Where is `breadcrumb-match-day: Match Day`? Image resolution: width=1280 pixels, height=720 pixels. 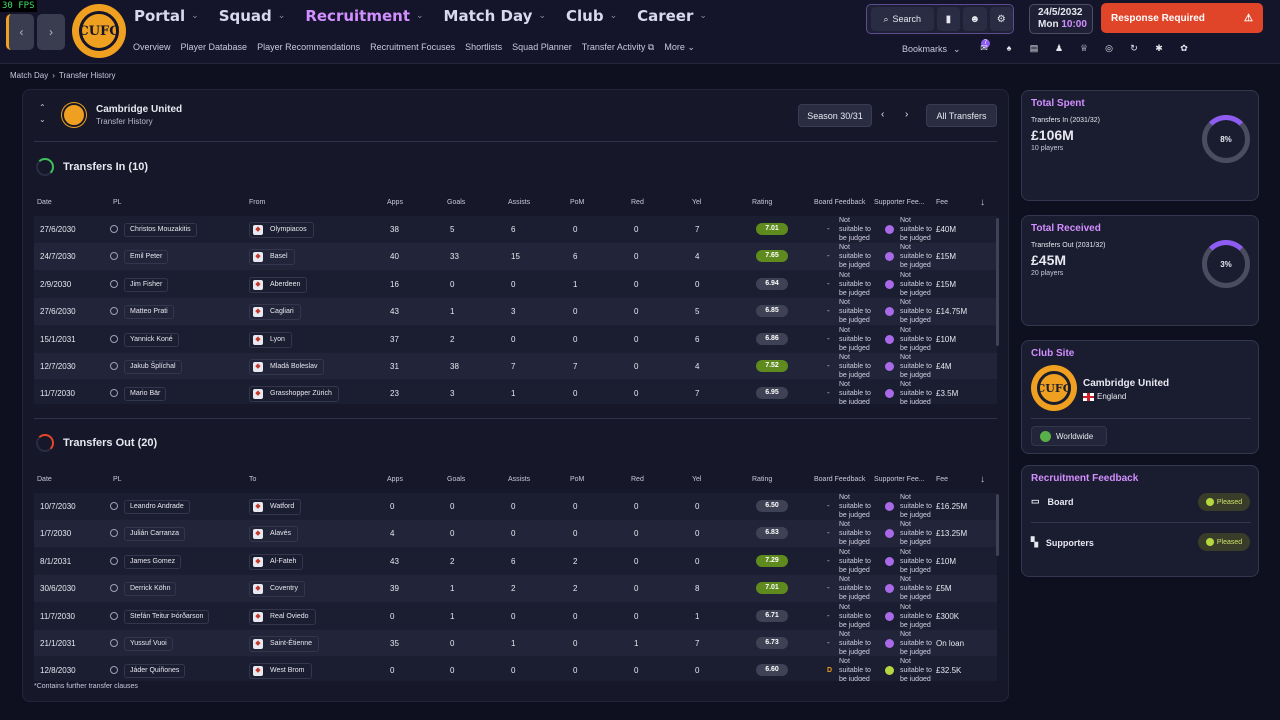
breadcrumb-match-day: Match Day is located at coordinates (29, 75).